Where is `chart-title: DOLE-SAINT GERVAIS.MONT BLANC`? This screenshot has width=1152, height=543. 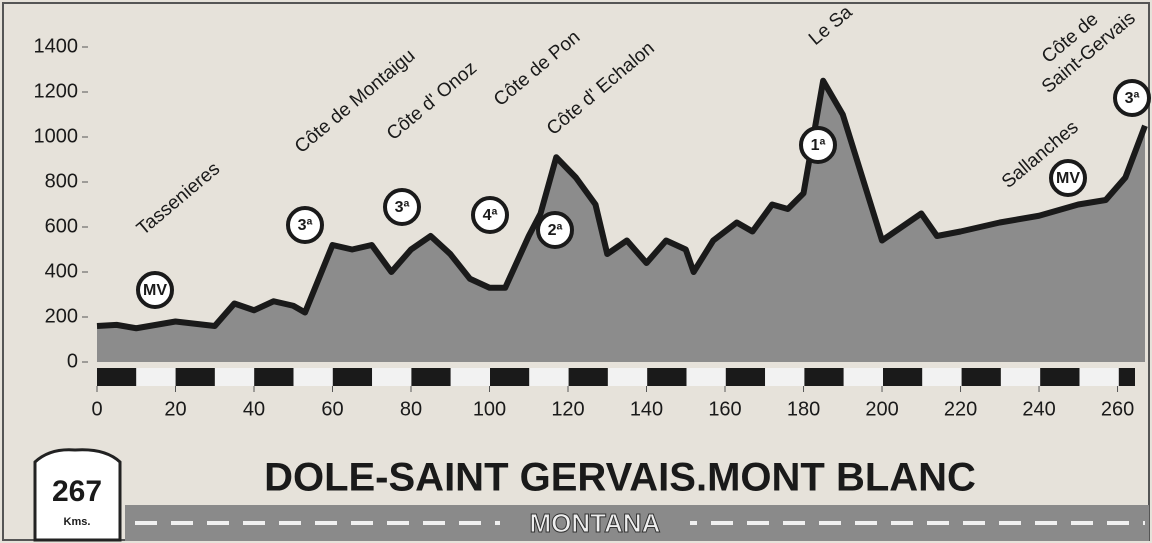
chart-title: DOLE-SAINT GERVAIS.MONT BLANC is located at coordinates (620, 478).